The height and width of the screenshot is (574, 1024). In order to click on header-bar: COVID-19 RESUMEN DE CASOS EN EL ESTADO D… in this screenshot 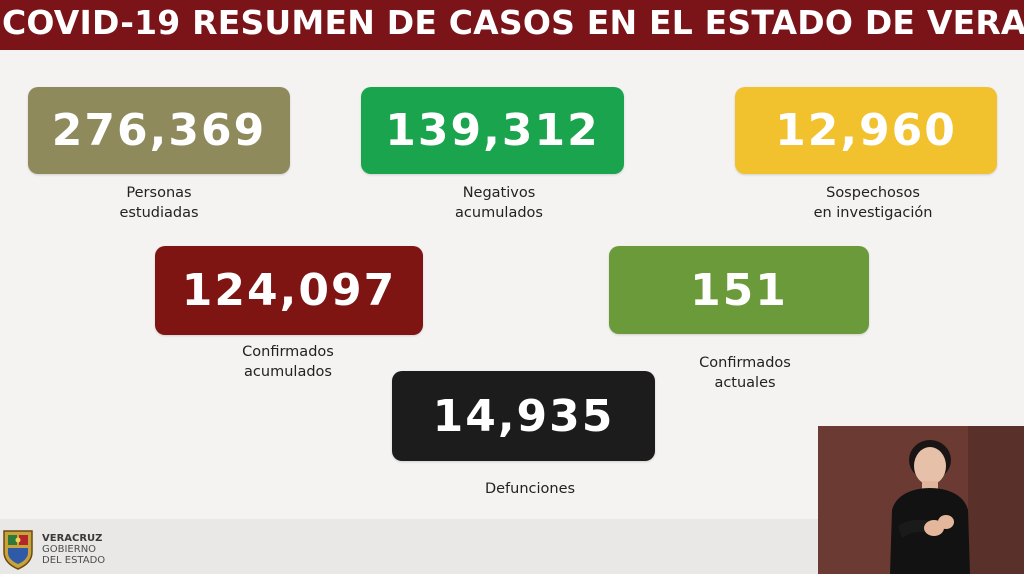, I will do `click(512, 25)`.